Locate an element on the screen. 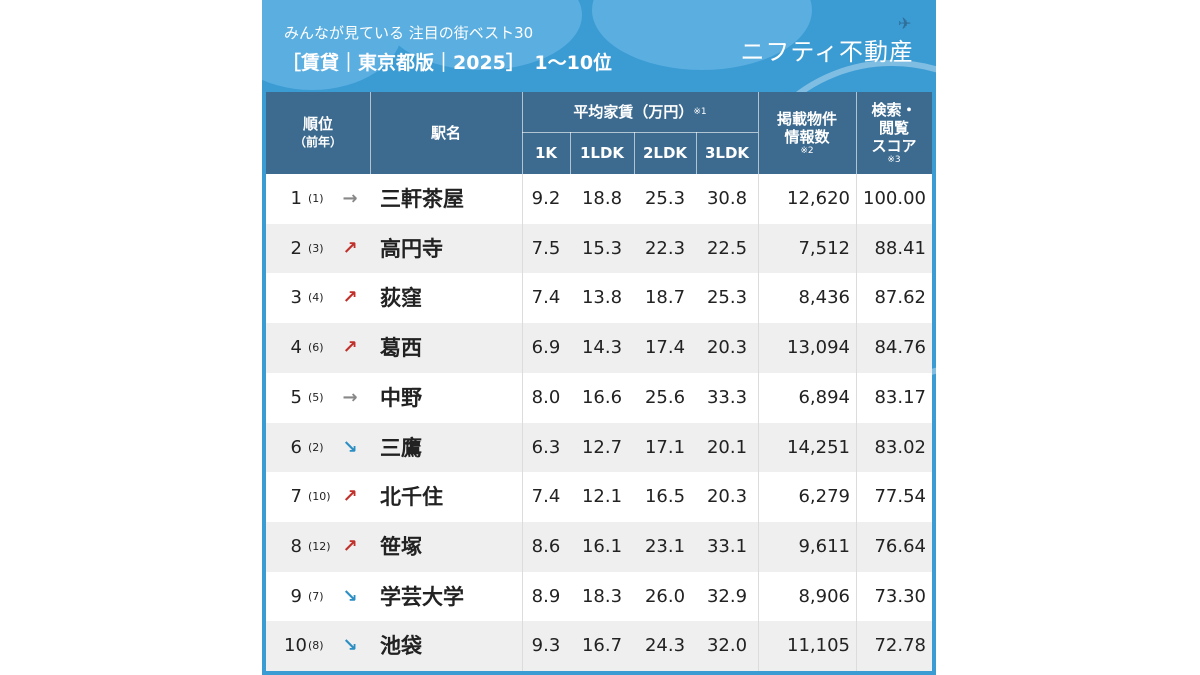 The width and height of the screenshot is (1200, 675). listings-note: ※2 is located at coordinates (807, 151).